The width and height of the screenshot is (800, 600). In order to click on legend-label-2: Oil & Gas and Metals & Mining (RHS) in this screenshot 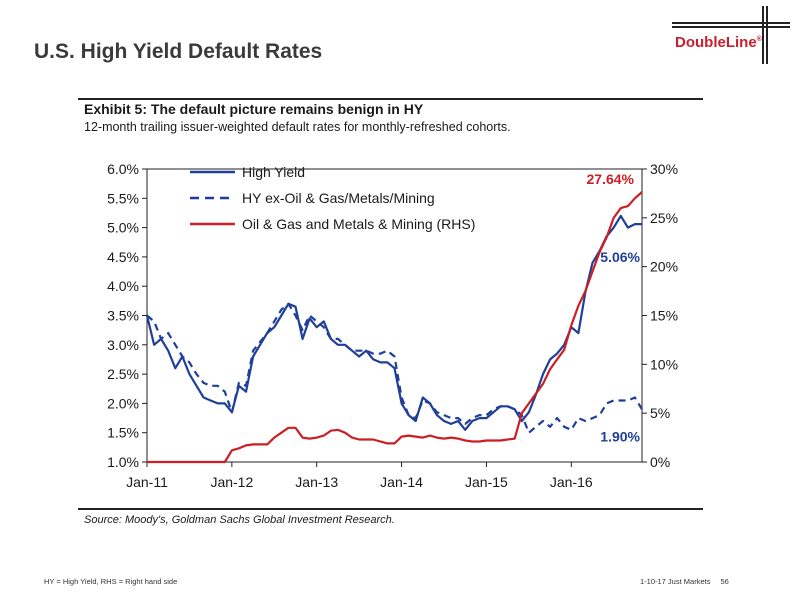, I will do `click(358, 224)`.